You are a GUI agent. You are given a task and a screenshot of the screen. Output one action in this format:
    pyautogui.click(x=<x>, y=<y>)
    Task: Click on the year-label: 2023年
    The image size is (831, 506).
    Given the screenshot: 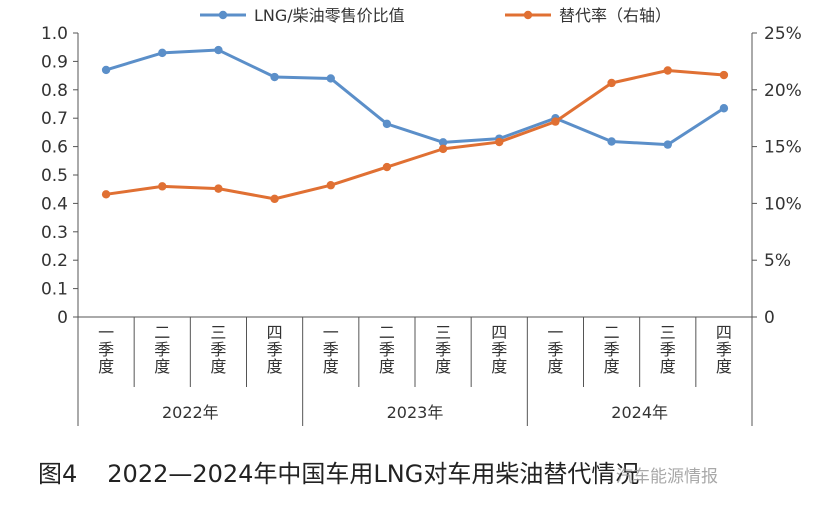 What is the action you would take?
    pyautogui.click(x=415, y=412)
    